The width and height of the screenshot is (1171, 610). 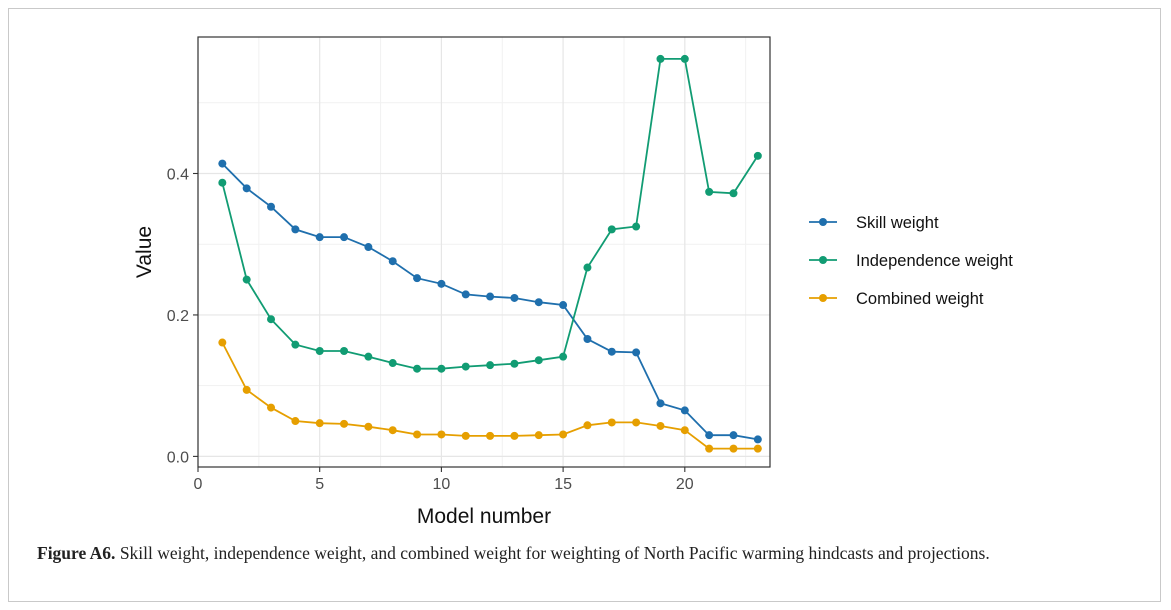 What do you see at coordinates (484, 516) in the screenshot?
I see `x-axis-title: Model number` at bounding box center [484, 516].